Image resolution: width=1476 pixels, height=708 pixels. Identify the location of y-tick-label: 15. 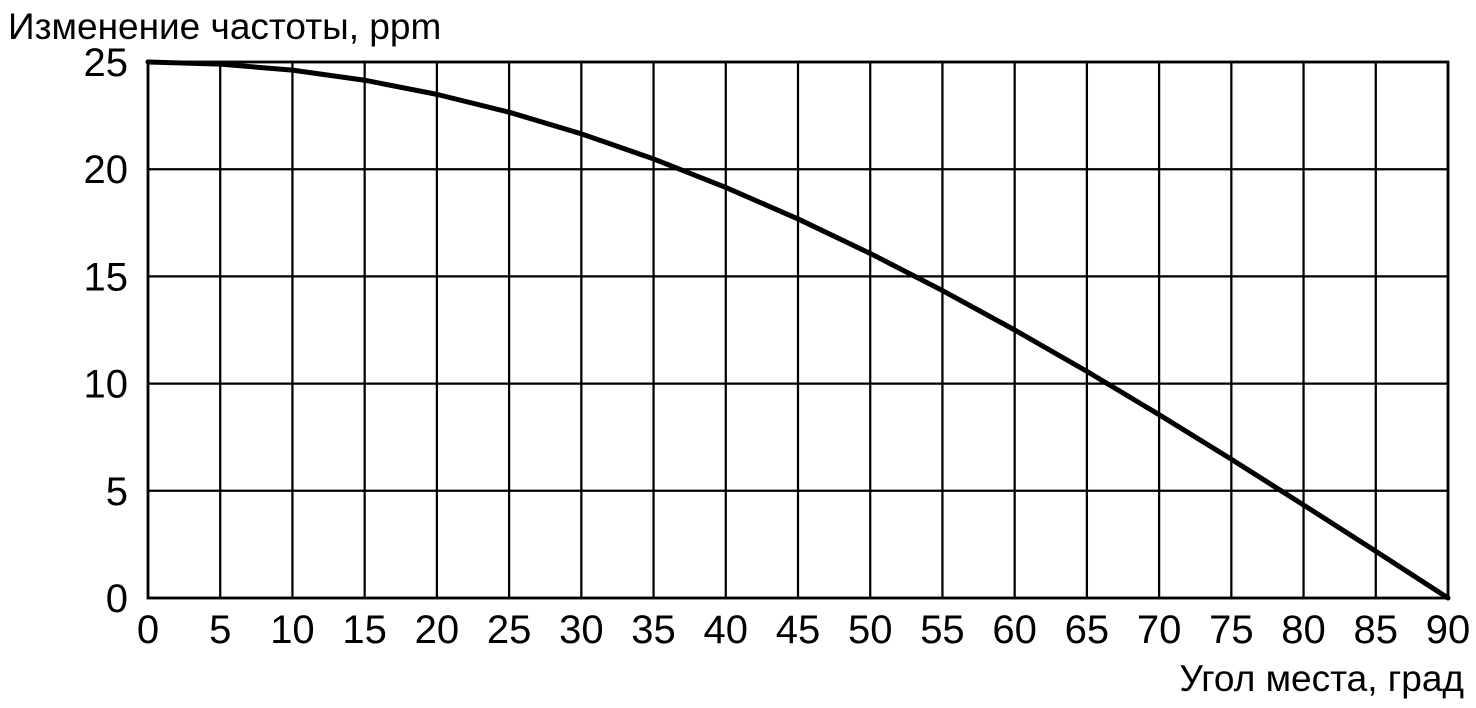
(106, 277).